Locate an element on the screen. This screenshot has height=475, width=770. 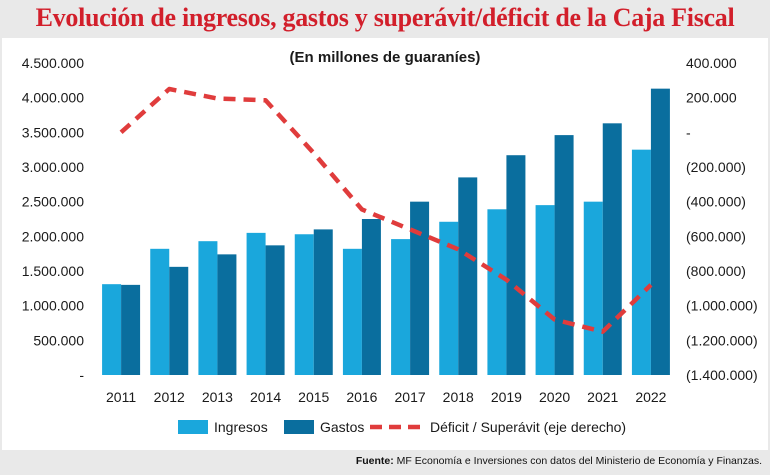
y-right-tick-label: (1.200.000) is located at coordinates (722, 340).